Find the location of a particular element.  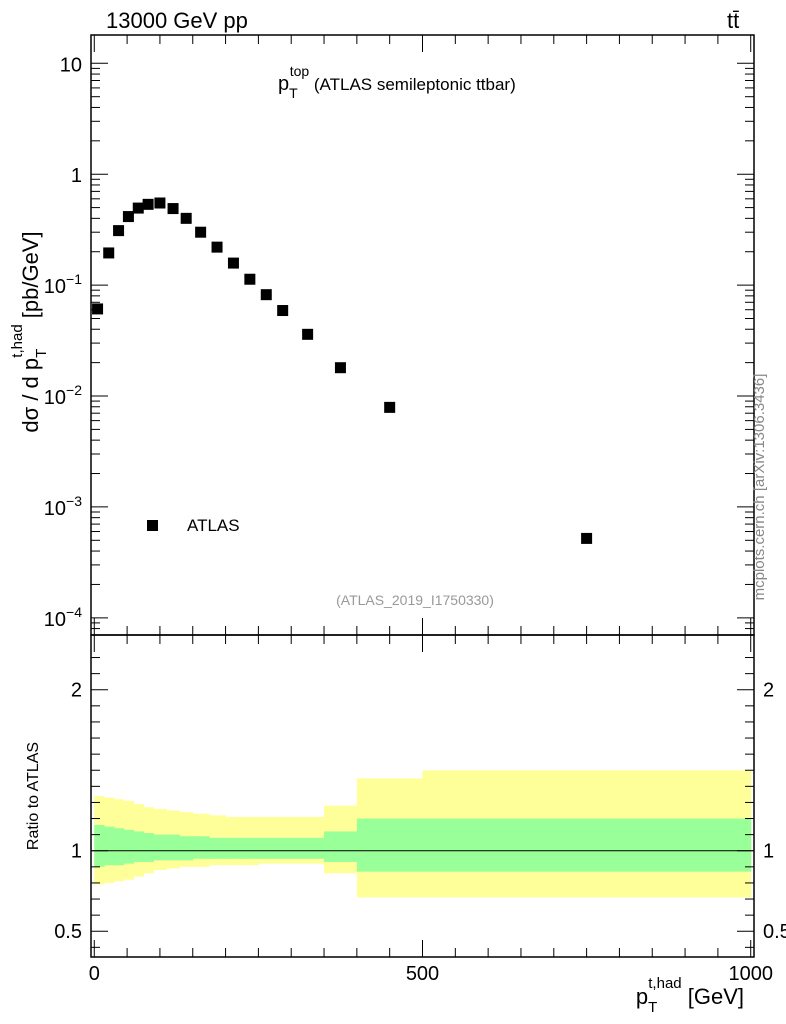

x-tick-label: 500 is located at coordinates (422, 974).